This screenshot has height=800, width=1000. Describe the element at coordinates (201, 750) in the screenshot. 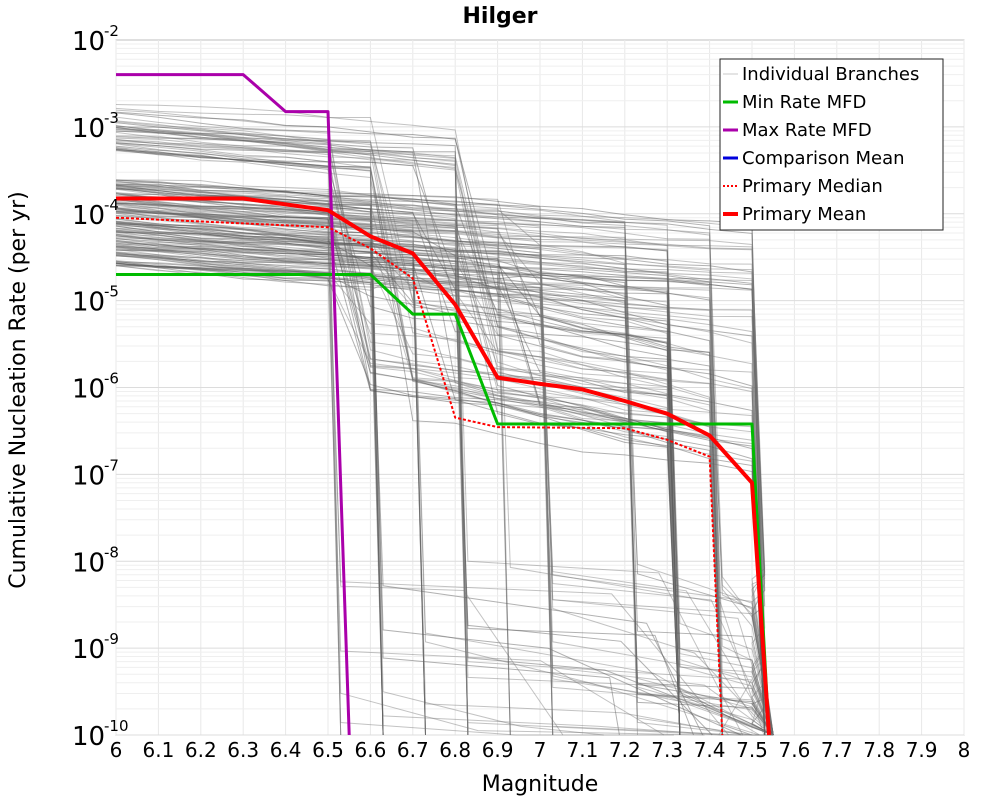

I see `x-tick-label: 6.2` at that location.